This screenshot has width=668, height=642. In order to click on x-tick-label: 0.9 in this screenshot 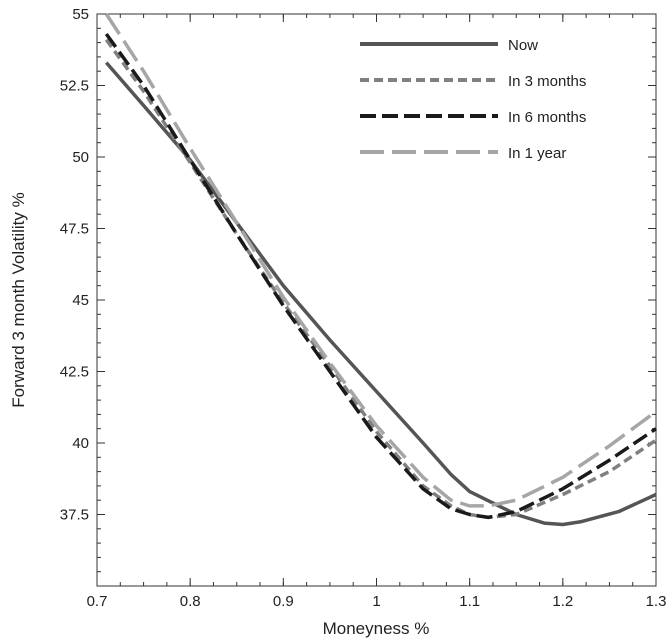, I will do `click(283, 601)`.